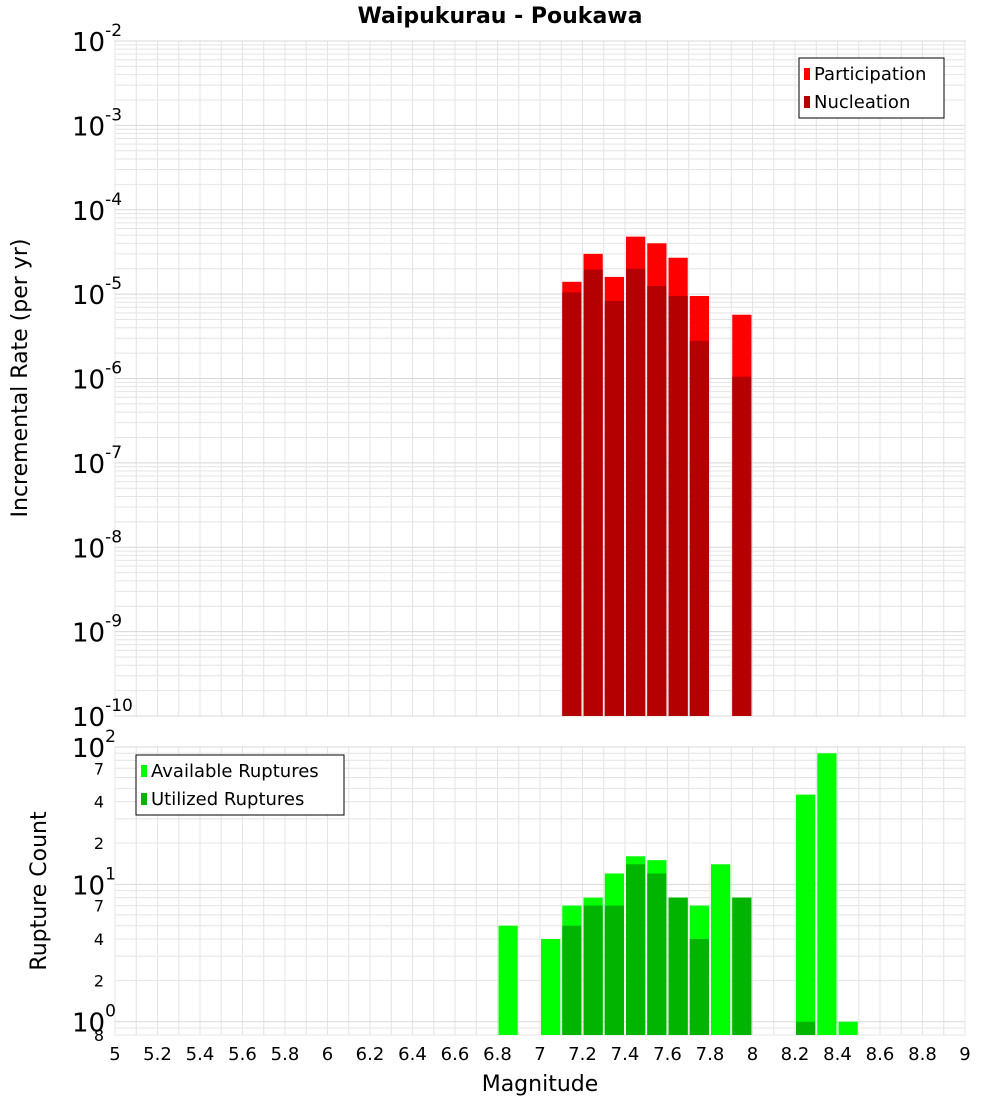 The image size is (1000, 1100). Describe the element at coordinates (862, 102) in the screenshot. I see `legend-label: Nucleation` at that location.